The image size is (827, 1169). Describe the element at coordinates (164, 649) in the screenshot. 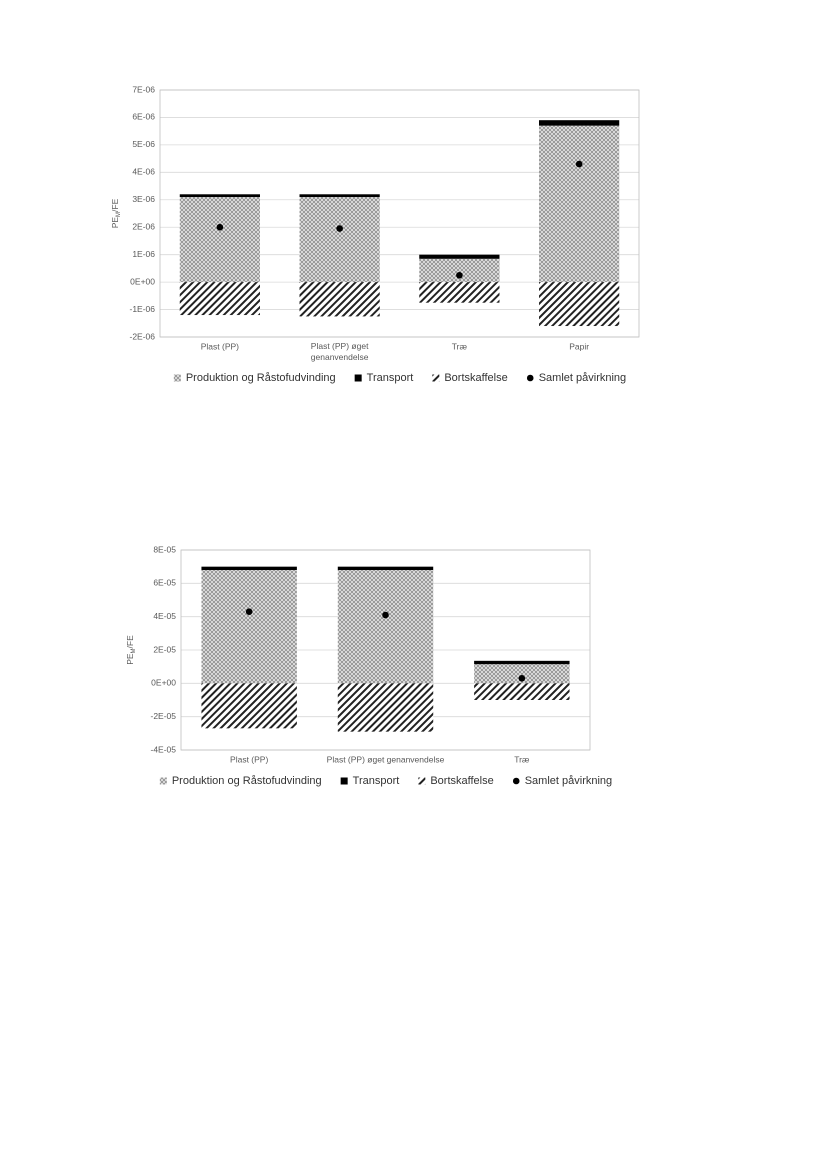

I see `y-tick-label: 2E-05` at that location.